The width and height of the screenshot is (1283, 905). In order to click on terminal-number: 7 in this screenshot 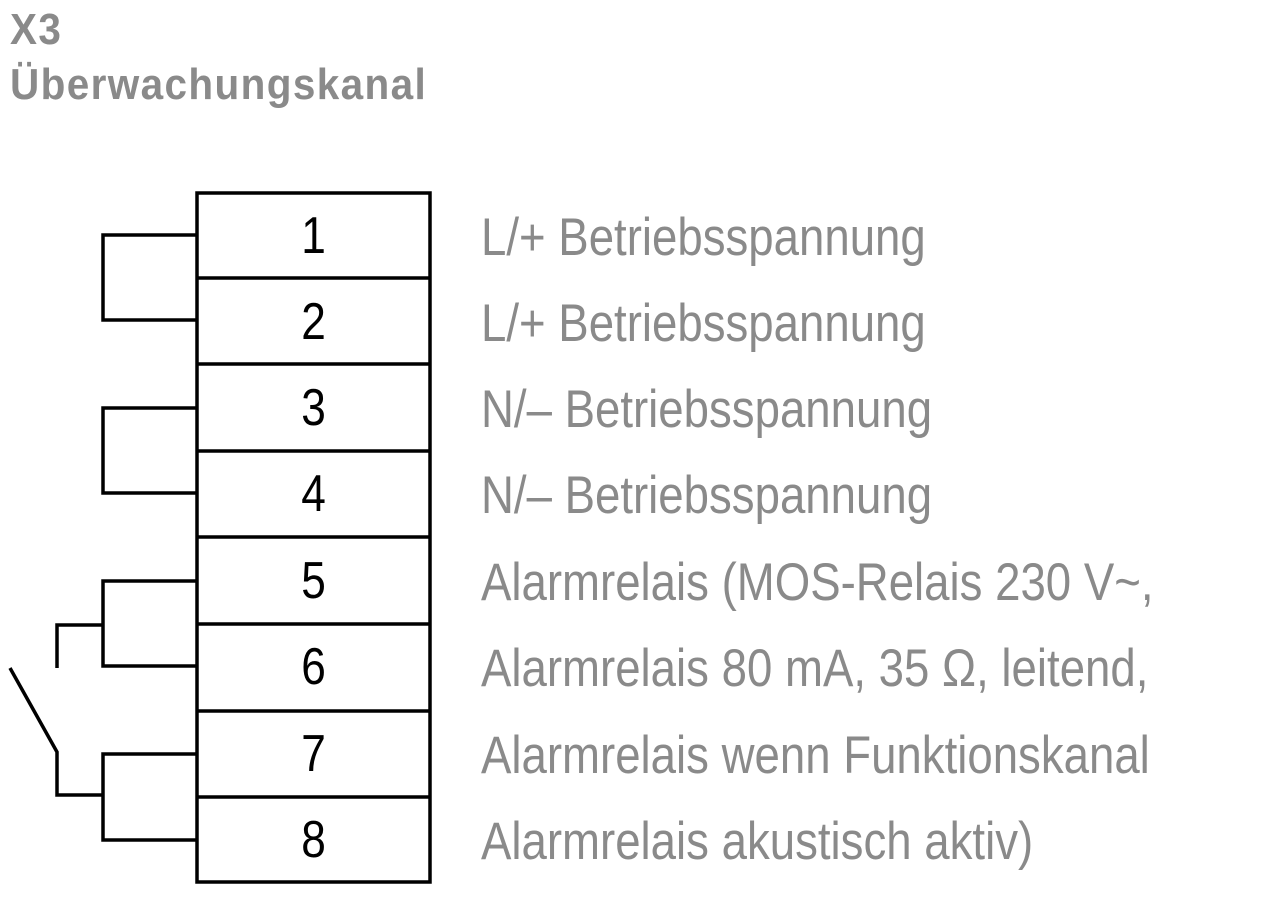, I will do `click(313, 754)`.